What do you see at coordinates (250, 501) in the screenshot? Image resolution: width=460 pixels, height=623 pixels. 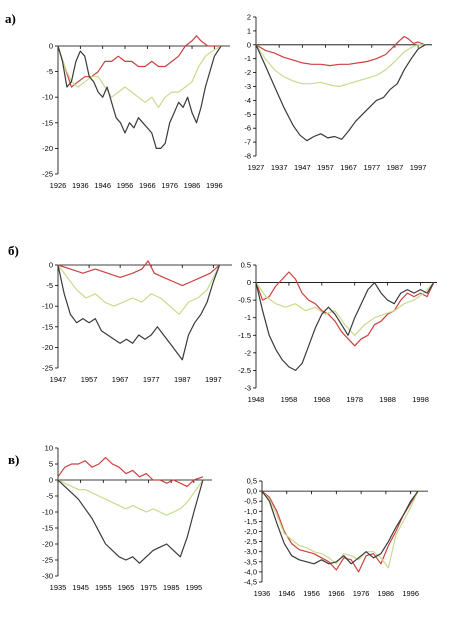 I see `y-tick-label: -0,5` at bounding box center [250, 501].